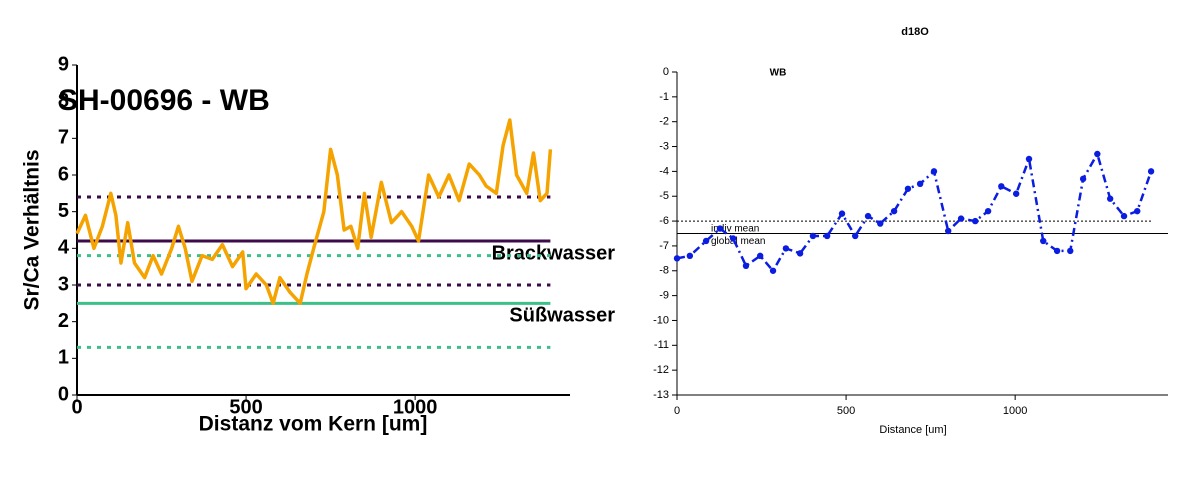 The width and height of the screenshot is (1200, 480). Describe the element at coordinates (554, 253) in the screenshot. I see `reference-label: Brackwasser` at that location.